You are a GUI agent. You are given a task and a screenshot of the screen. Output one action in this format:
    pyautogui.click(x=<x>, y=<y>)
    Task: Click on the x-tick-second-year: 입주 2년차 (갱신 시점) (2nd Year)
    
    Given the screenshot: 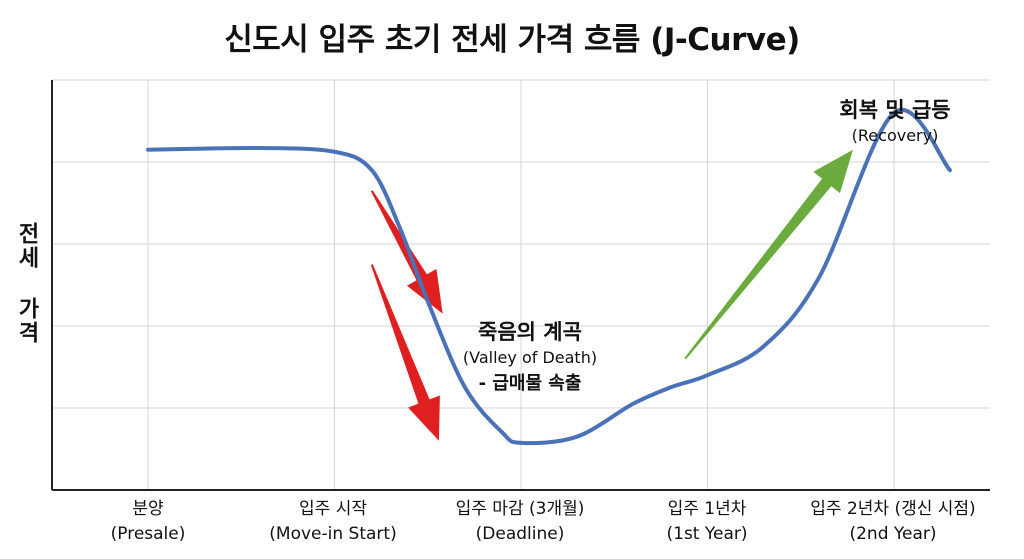 What is the action you would take?
    pyautogui.click(x=893, y=522)
    